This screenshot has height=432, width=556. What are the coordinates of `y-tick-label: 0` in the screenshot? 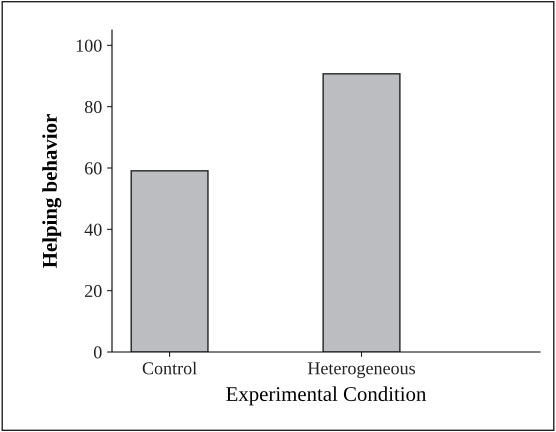 It's located at (98, 352).